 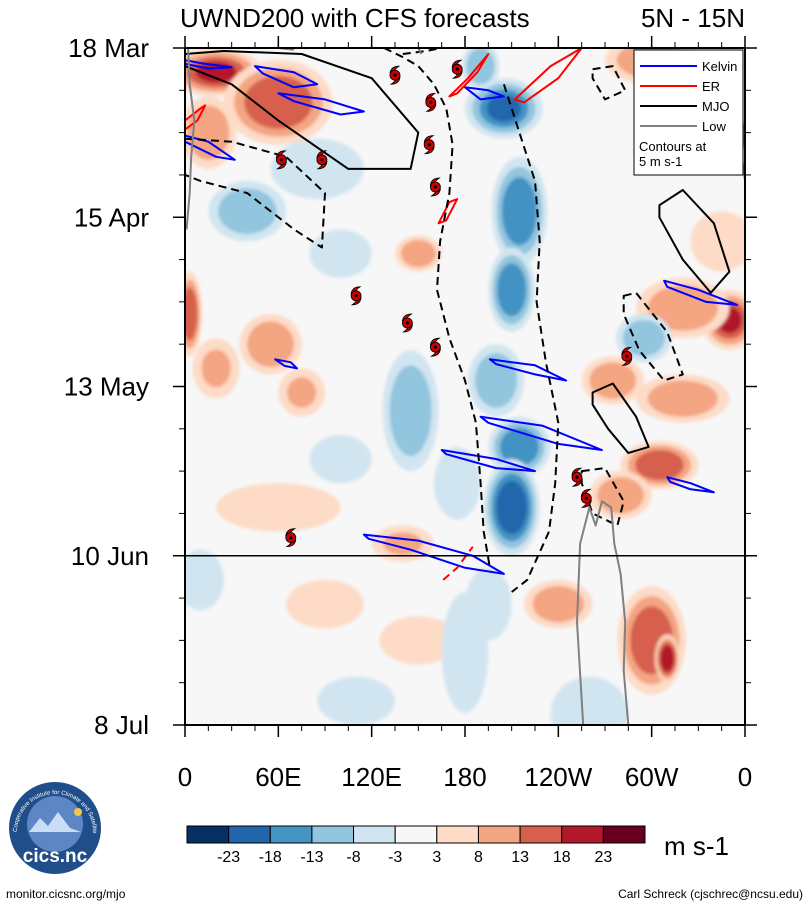 What do you see at coordinates (270, 857) in the screenshot?
I see `colorbar-tick-label: -18` at bounding box center [270, 857].